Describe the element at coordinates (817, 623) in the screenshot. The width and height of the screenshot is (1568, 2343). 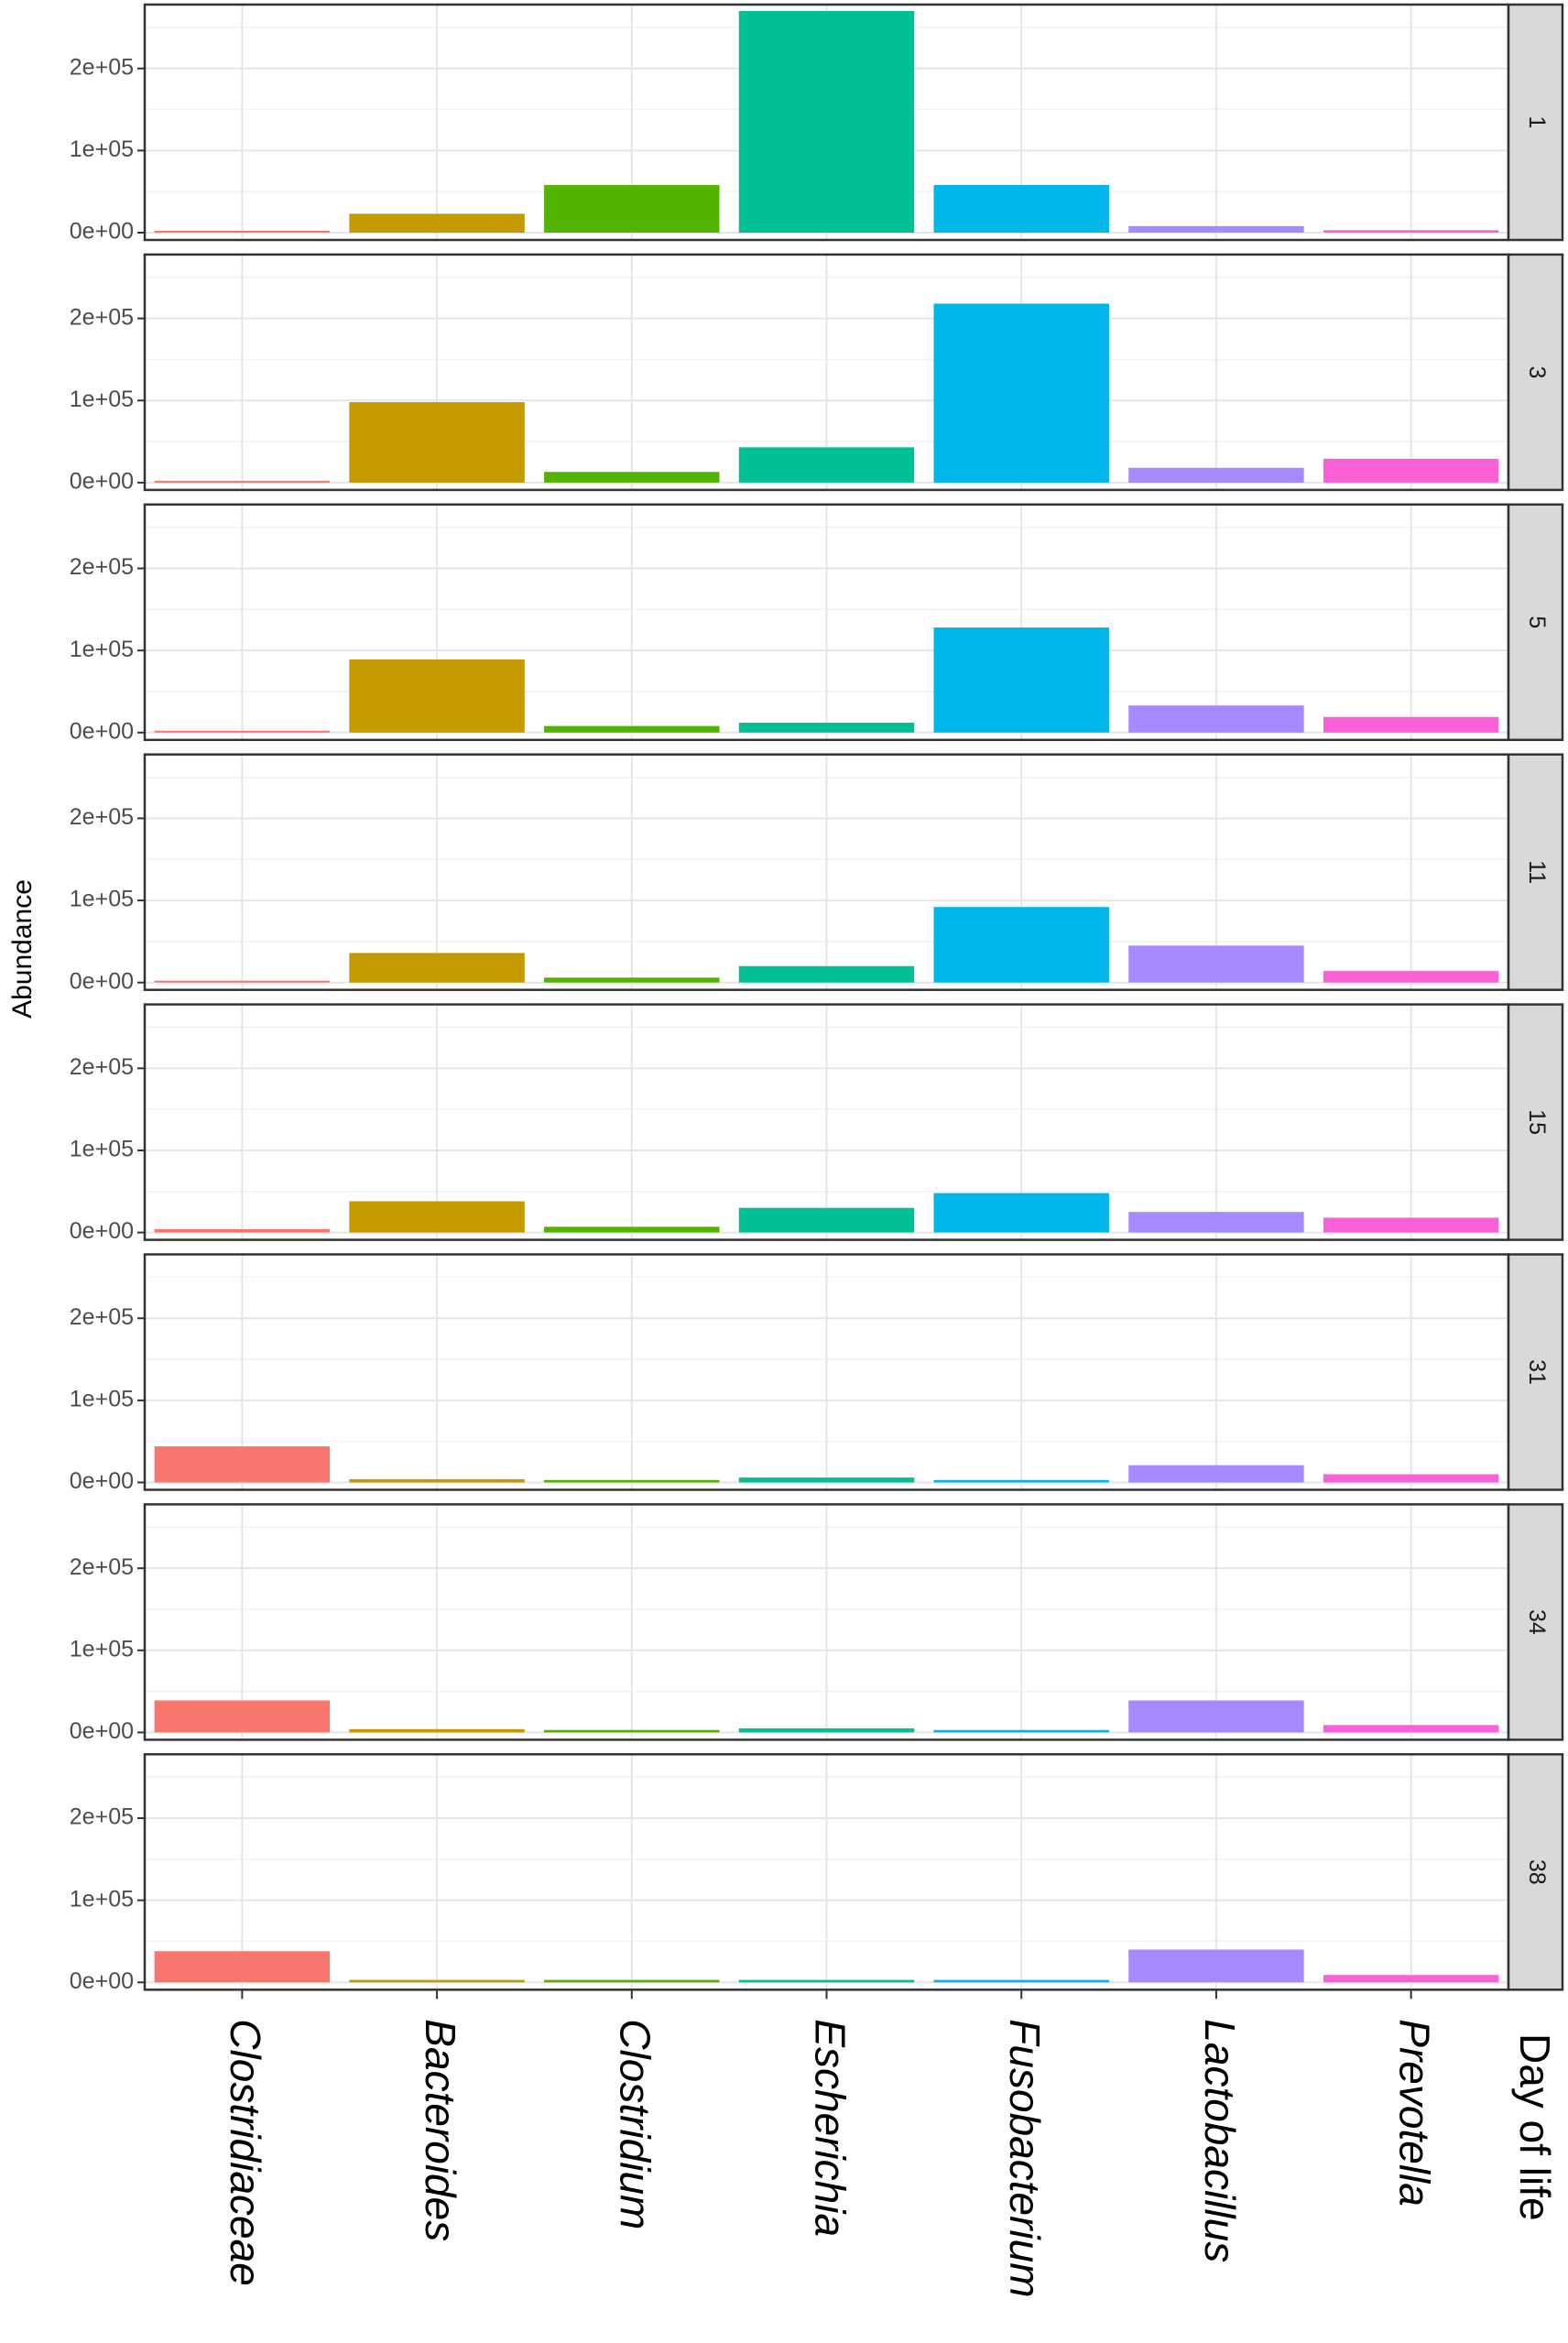
I see `facet-panel-day-5: 5 0e+00 1e+05 2e+05` at that location.